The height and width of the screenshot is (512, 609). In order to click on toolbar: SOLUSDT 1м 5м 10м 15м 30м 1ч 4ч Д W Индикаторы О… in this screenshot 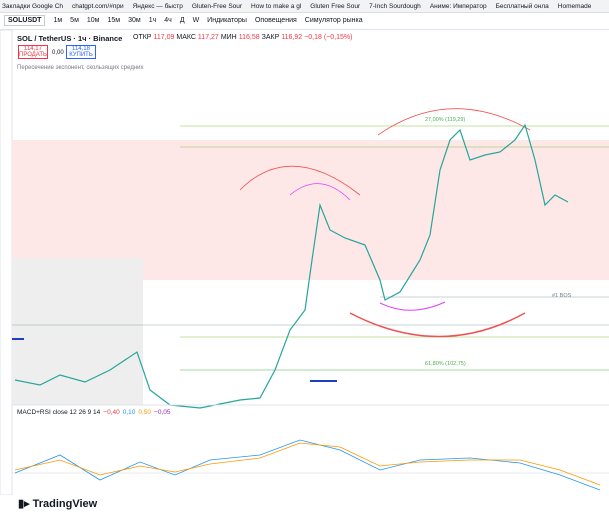, I will do `click(304, 21)`.